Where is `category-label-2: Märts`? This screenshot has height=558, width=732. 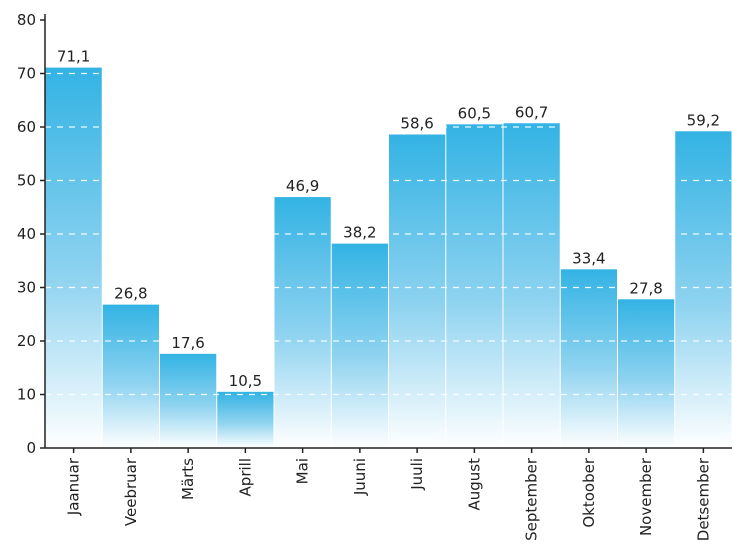 category-label-2: Märts is located at coordinates (188, 479).